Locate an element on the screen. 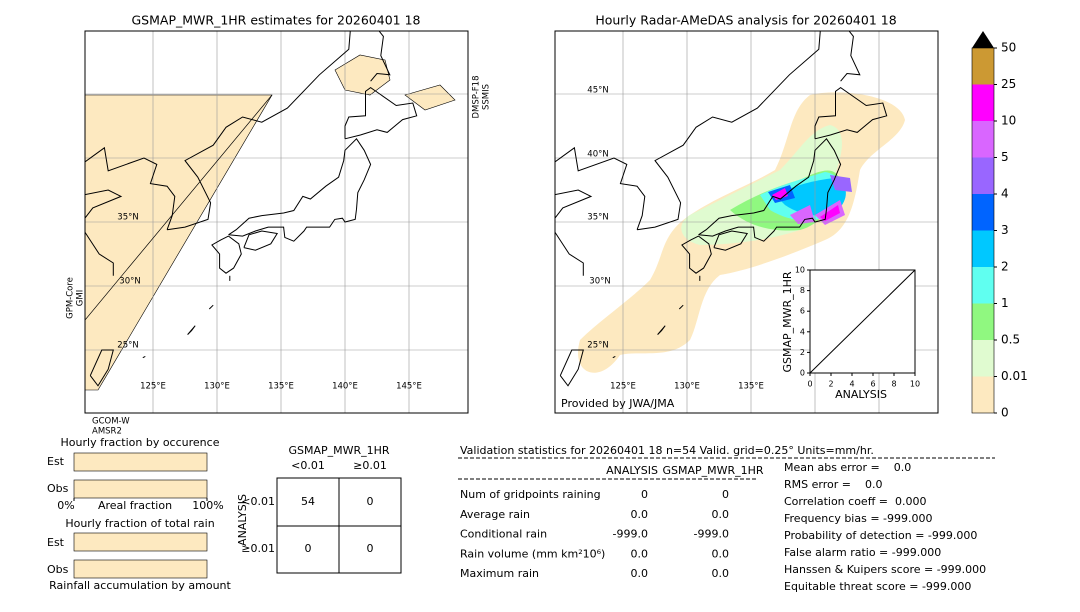 This screenshot has height=612, width=1080. y-tick-label: 8 is located at coordinates (802, 290).